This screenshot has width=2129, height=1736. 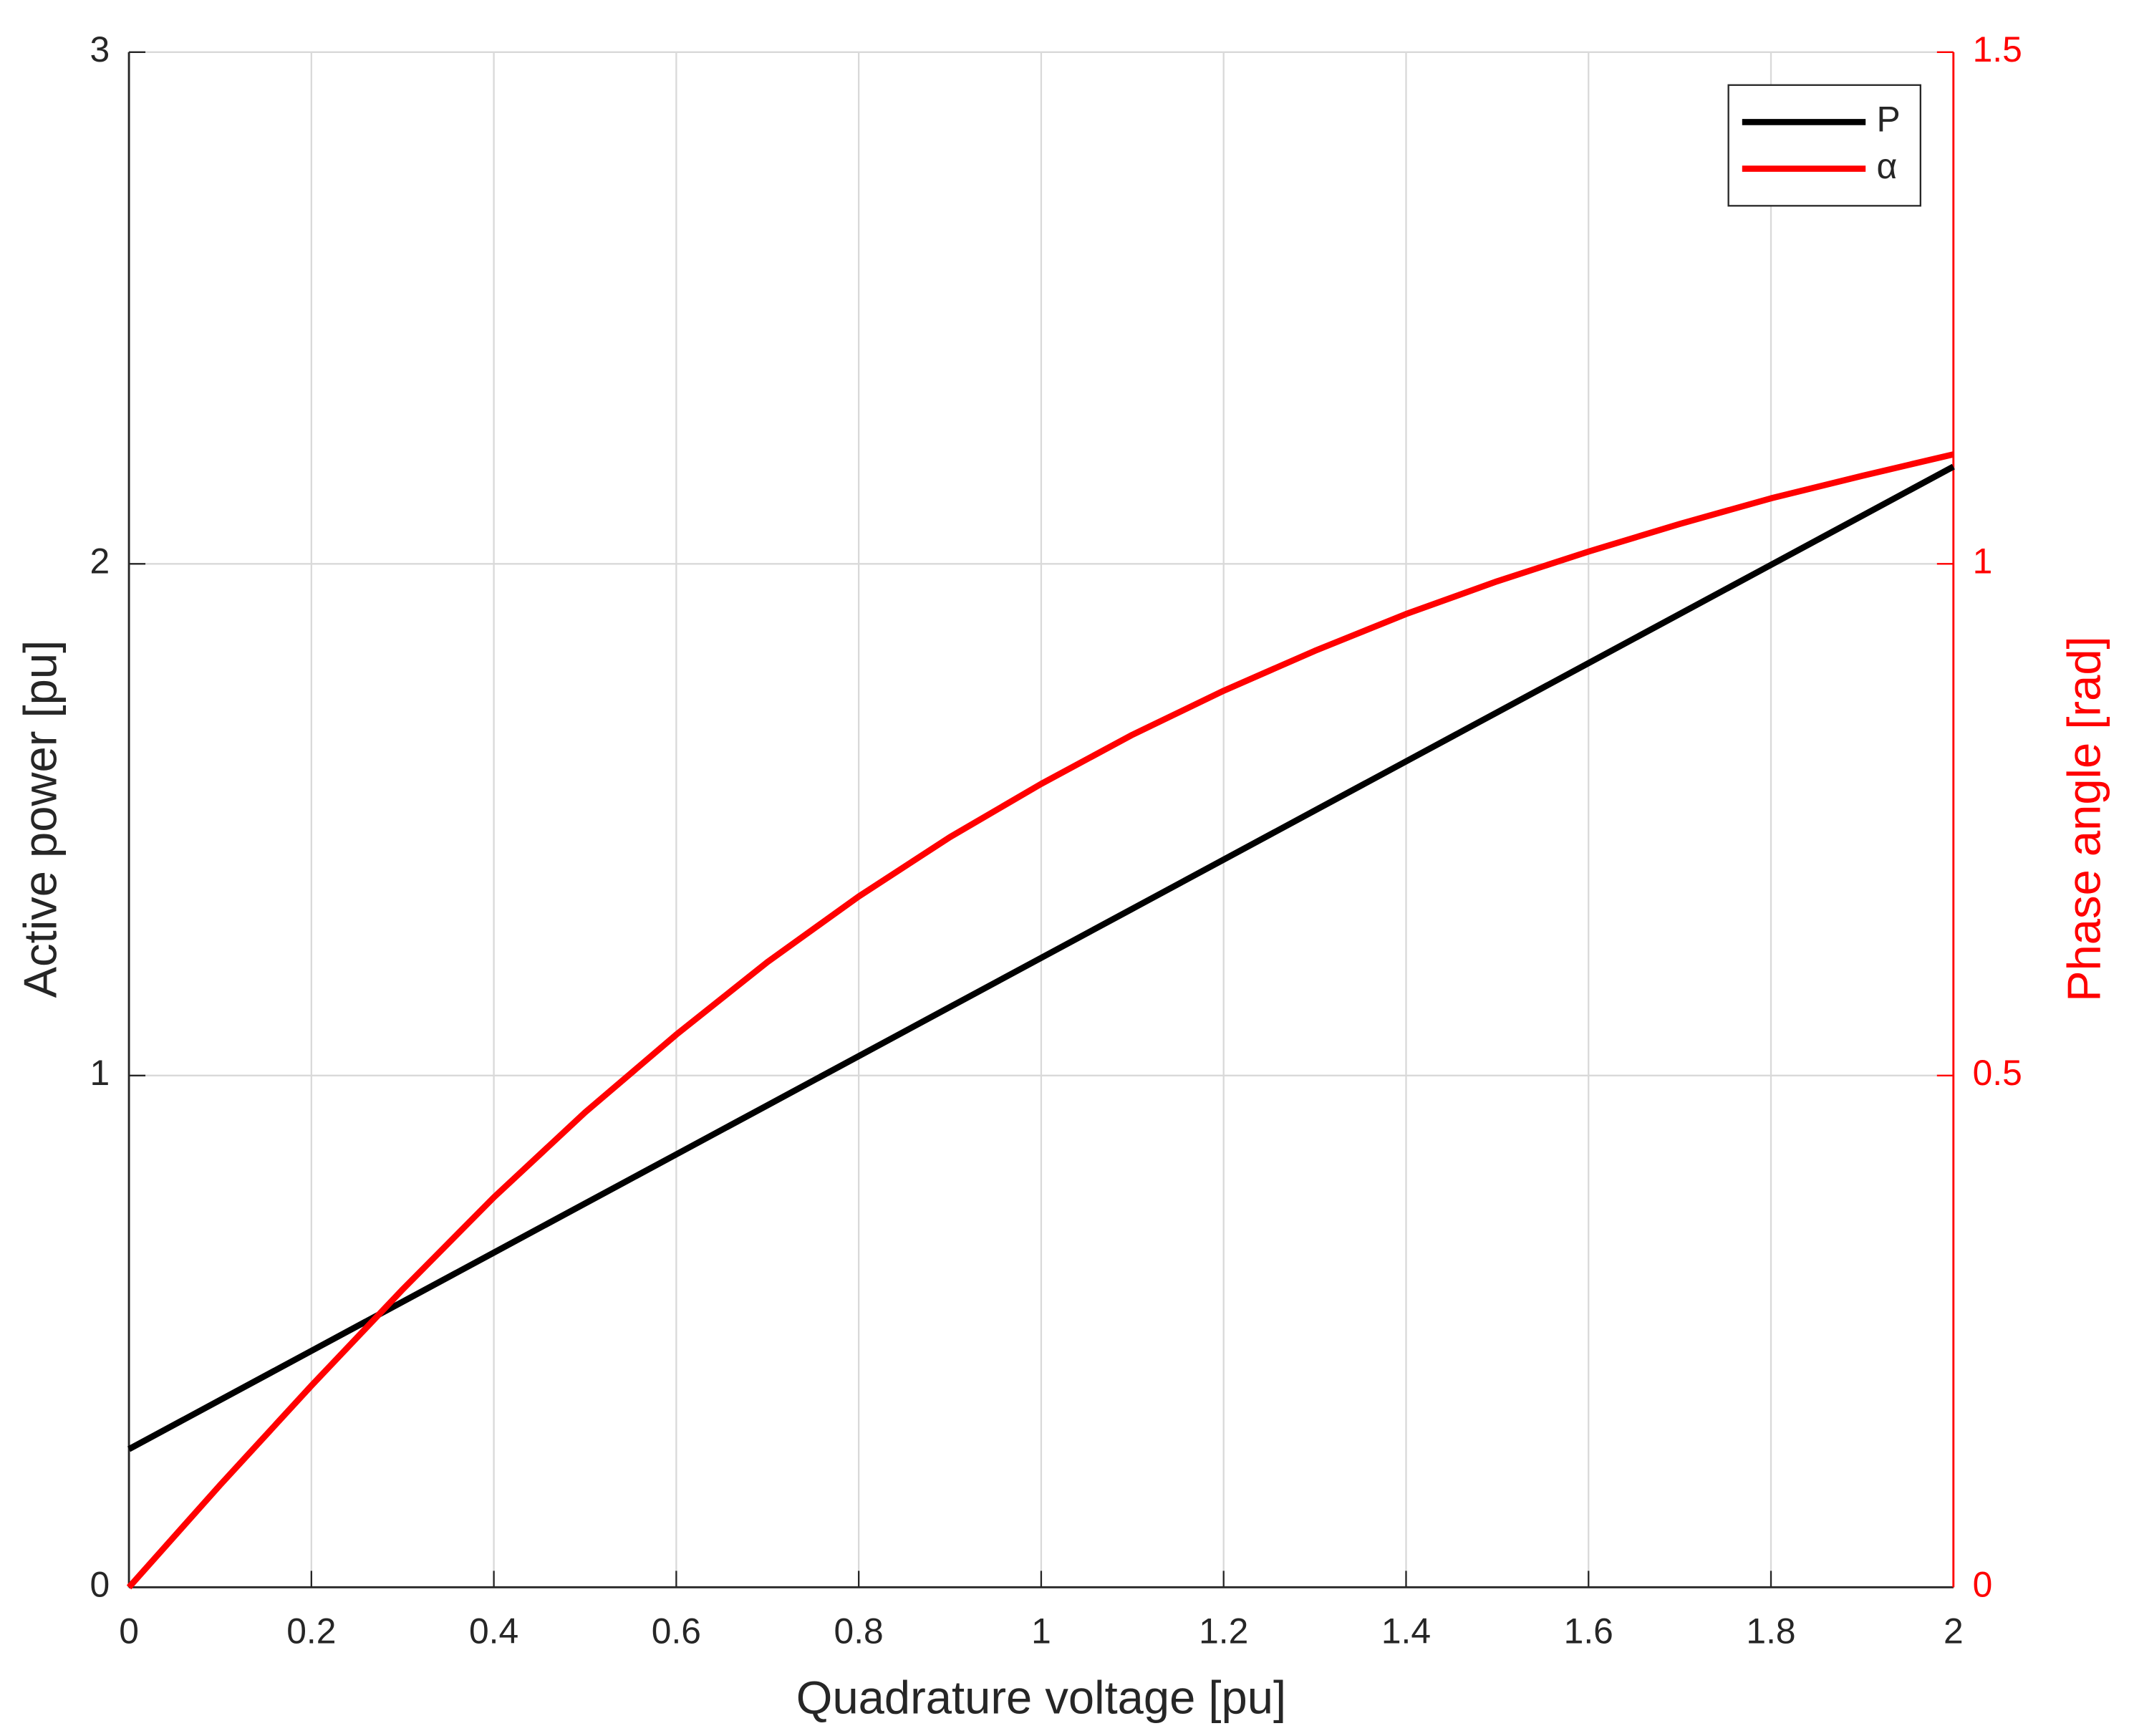 What do you see at coordinates (1824, 145) in the screenshot?
I see `legend-box` at bounding box center [1824, 145].